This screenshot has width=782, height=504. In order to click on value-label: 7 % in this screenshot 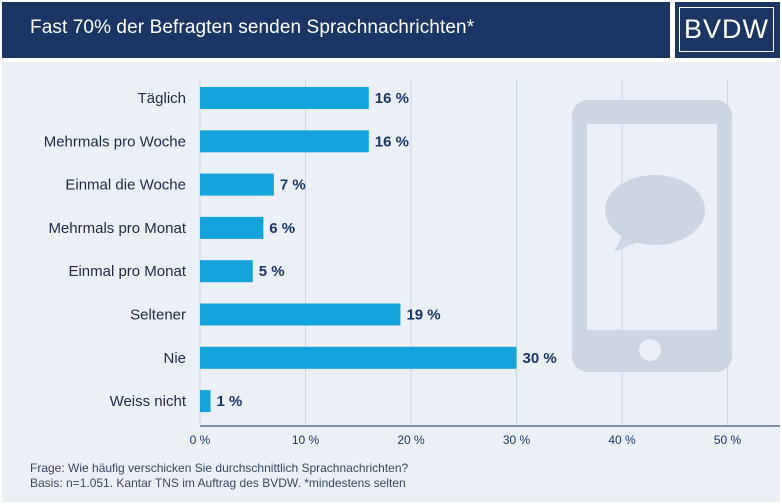, I will do `click(293, 185)`.